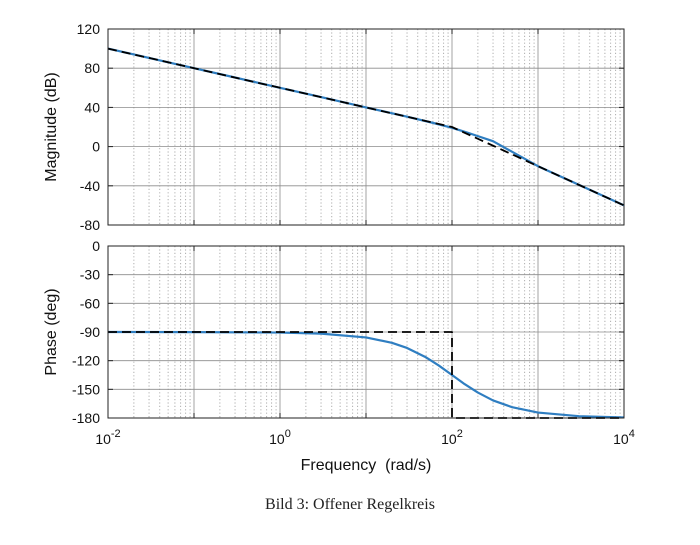  Describe the element at coordinates (90, 332) in the screenshot. I see `y-tick-label: -90` at that location.